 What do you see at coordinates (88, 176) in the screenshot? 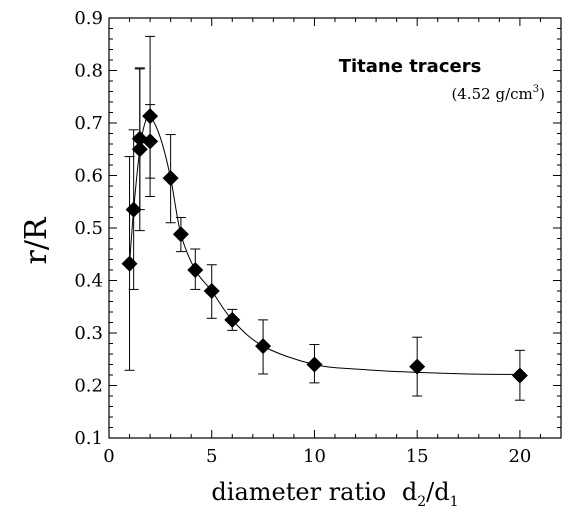
I see `y-tick-label: 0.6` at bounding box center [88, 176].